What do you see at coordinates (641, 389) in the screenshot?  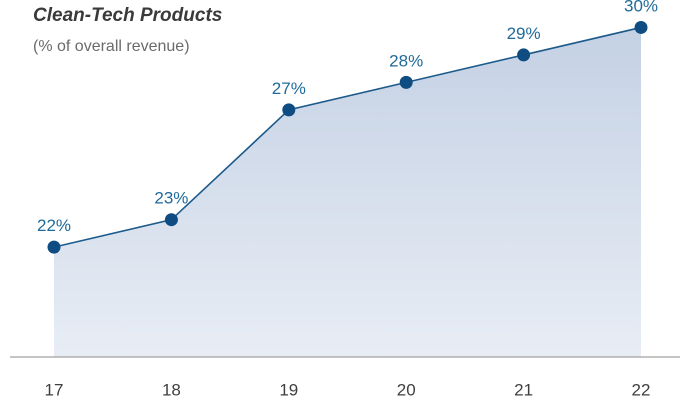 I see `x-tick-label: 22` at bounding box center [641, 389].